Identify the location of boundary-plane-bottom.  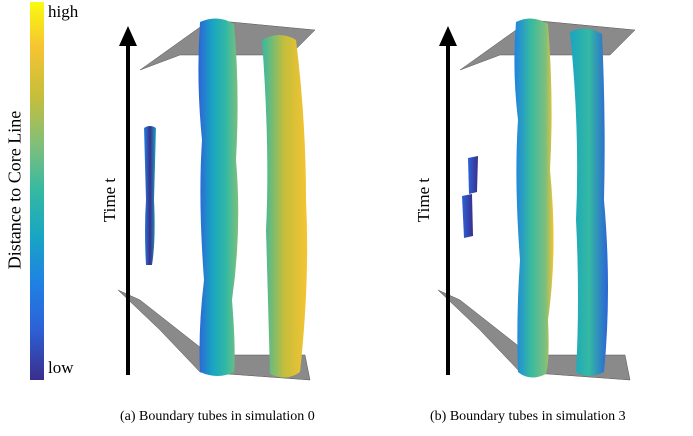
(214, 335).